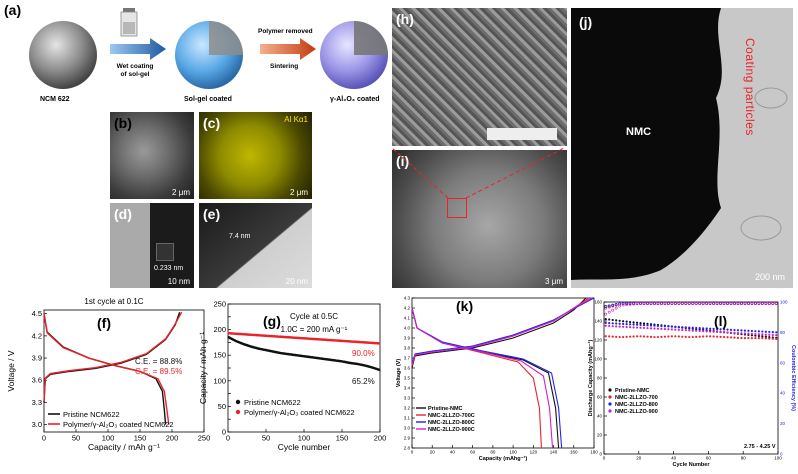 The image size is (798, 474). I want to click on panel-label-d: (d), so click(123, 214).